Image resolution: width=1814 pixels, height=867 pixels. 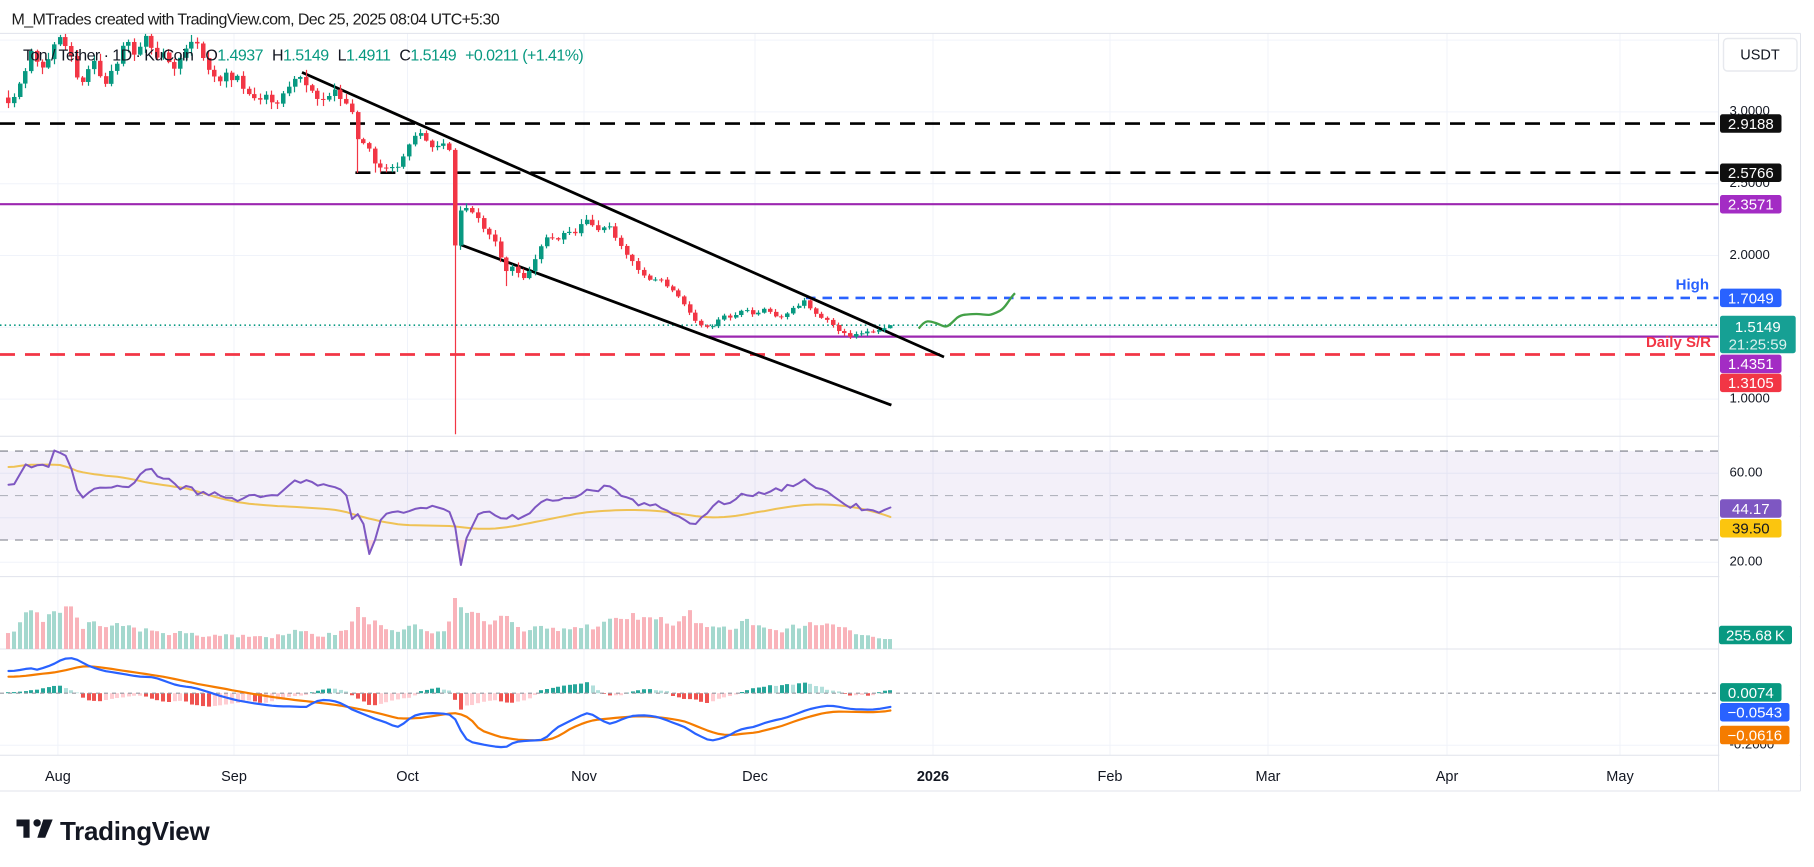 What do you see at coordinates (1746, 561) in the screenshot?
I see `svg-text: 20.00` at bounding box center [1746, 561].